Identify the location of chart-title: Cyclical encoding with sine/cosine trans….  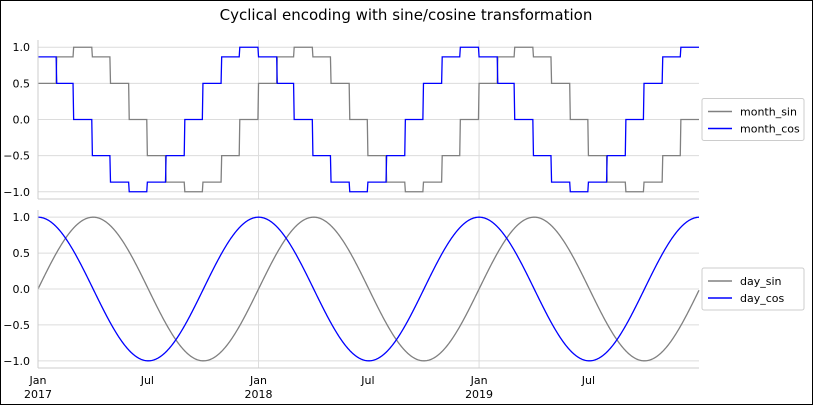
(406, 15).